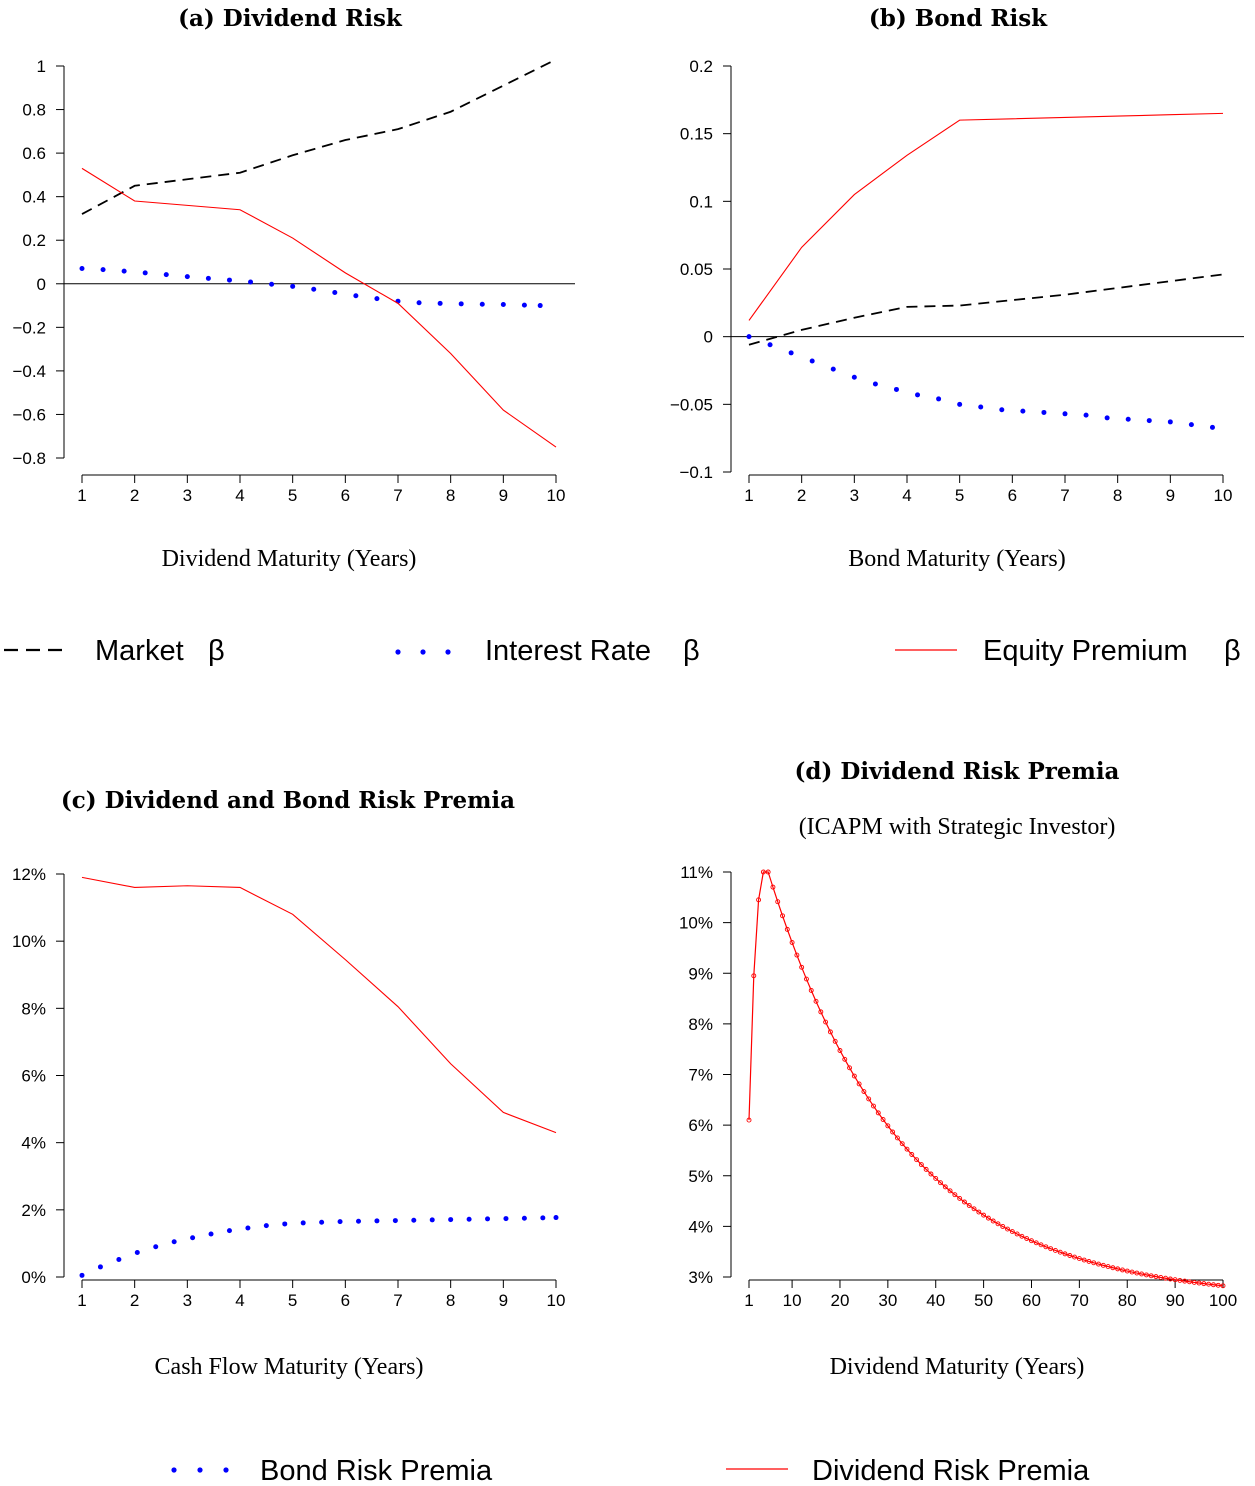 The image size is (1255, 1486). I want to click on chart-title: (d) Dividend Risk Premia, so click(957, 771).